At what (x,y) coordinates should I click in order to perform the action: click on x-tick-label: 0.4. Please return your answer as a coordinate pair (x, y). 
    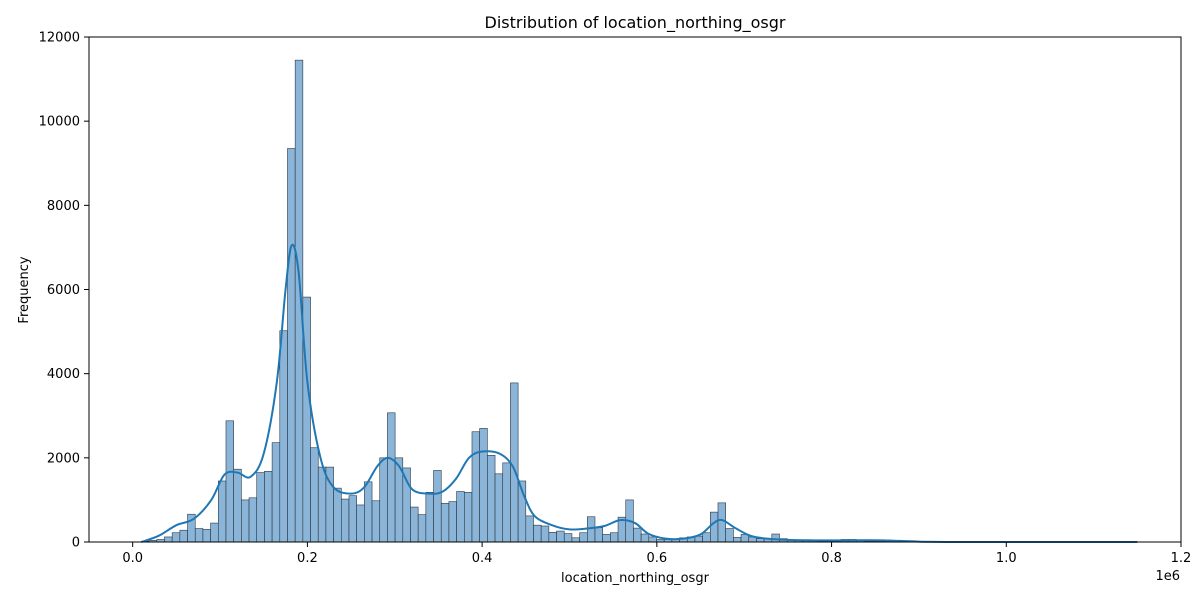
    Looking at the image, I should click on (482, 558).